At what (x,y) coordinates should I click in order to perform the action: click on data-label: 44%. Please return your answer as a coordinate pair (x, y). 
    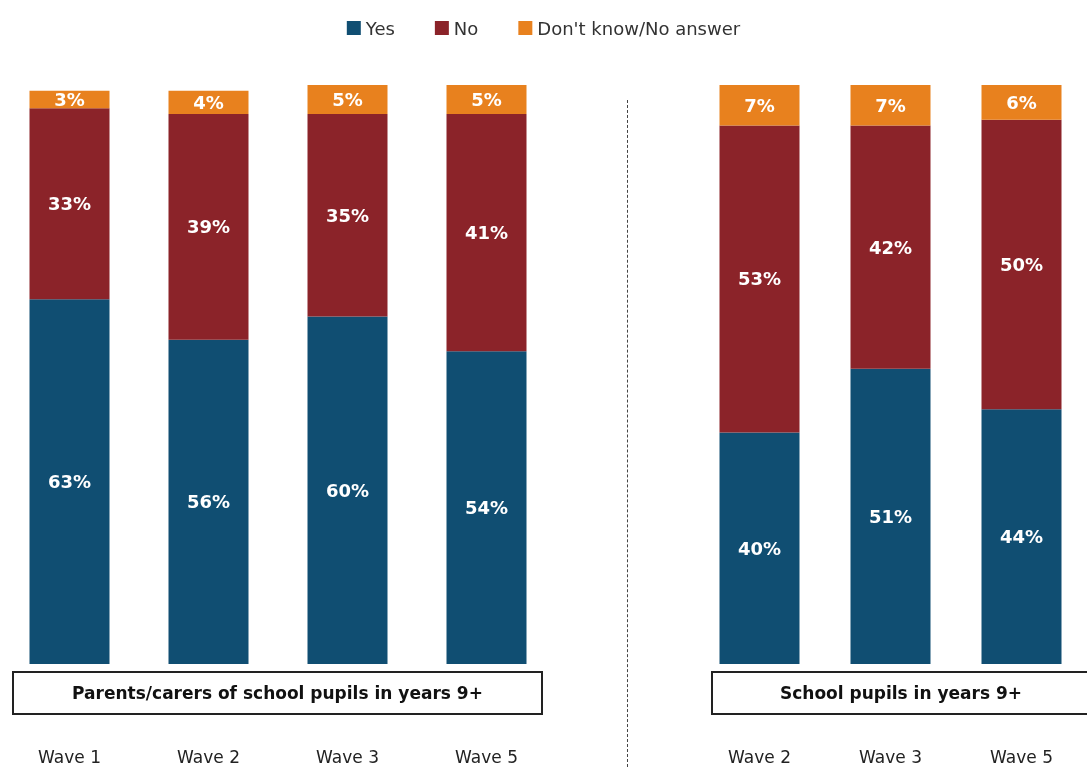
    Looking at the image, I should click on (1021, 537).